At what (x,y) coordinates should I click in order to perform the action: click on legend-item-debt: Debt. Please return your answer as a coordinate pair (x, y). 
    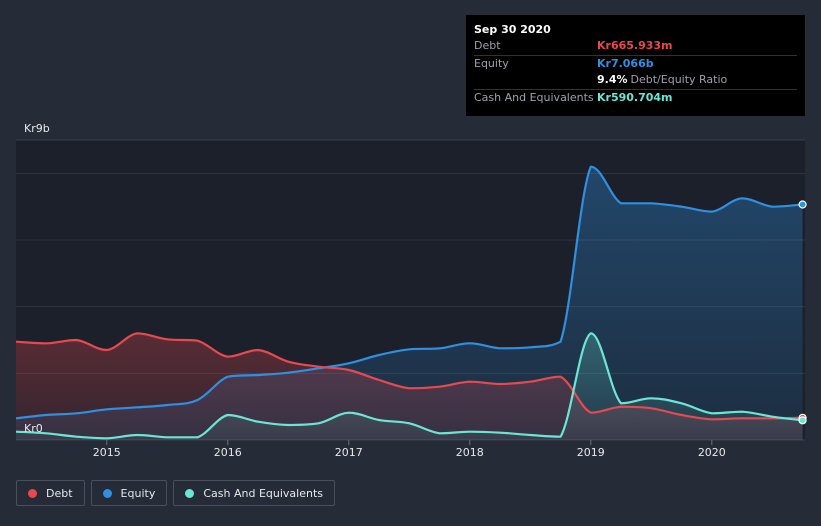
    Looking at the image, I should click on (50, 493).